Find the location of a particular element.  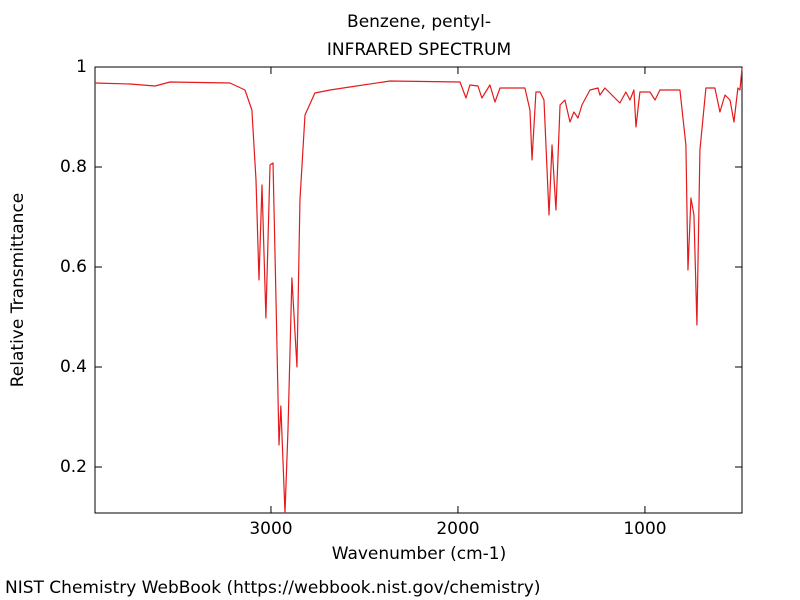

y-tick-label: 0.2 is located at coordinates (73, 467).